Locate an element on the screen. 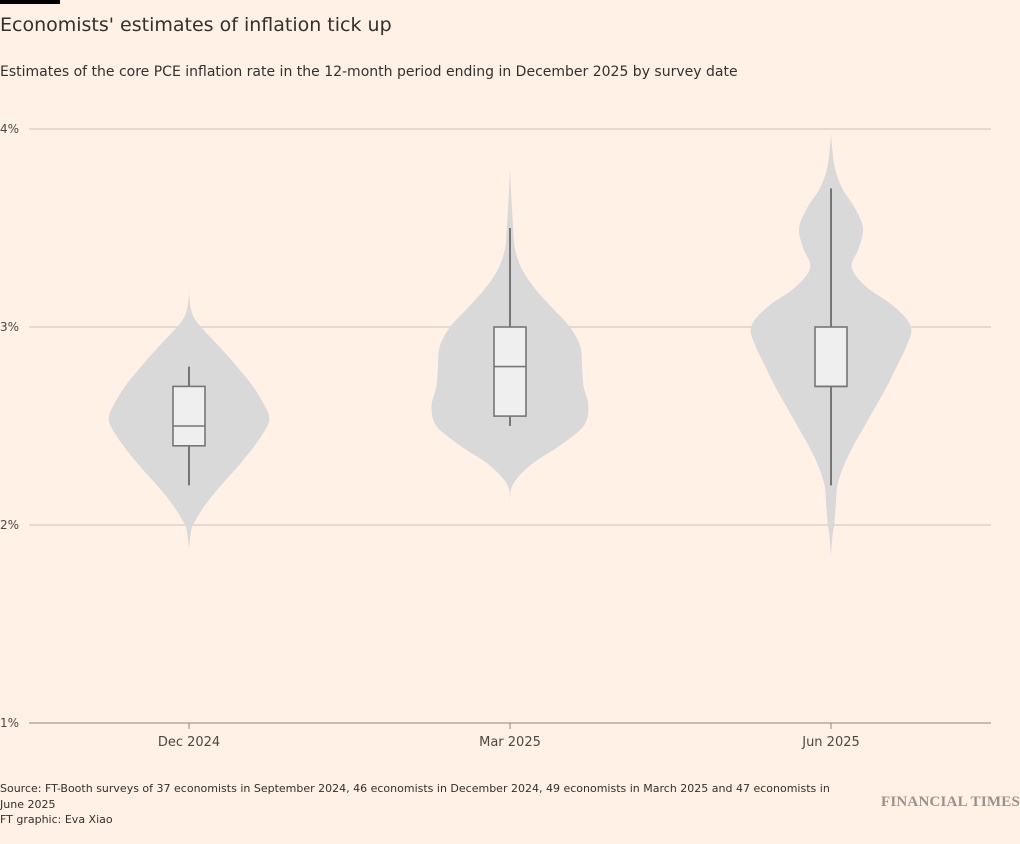 The image size is (1020, 844). y-tick-label: 3% is located at coordinates (9, 327).